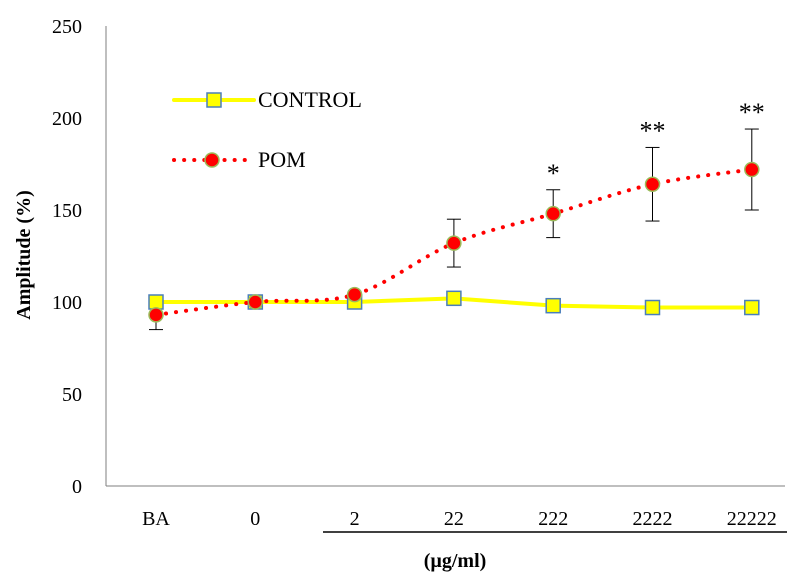 This screenshot has height=575, width=791. Describe the element at coordinates (77, 487) in the screenshot. I see `y-tick-label: 0` at that location.